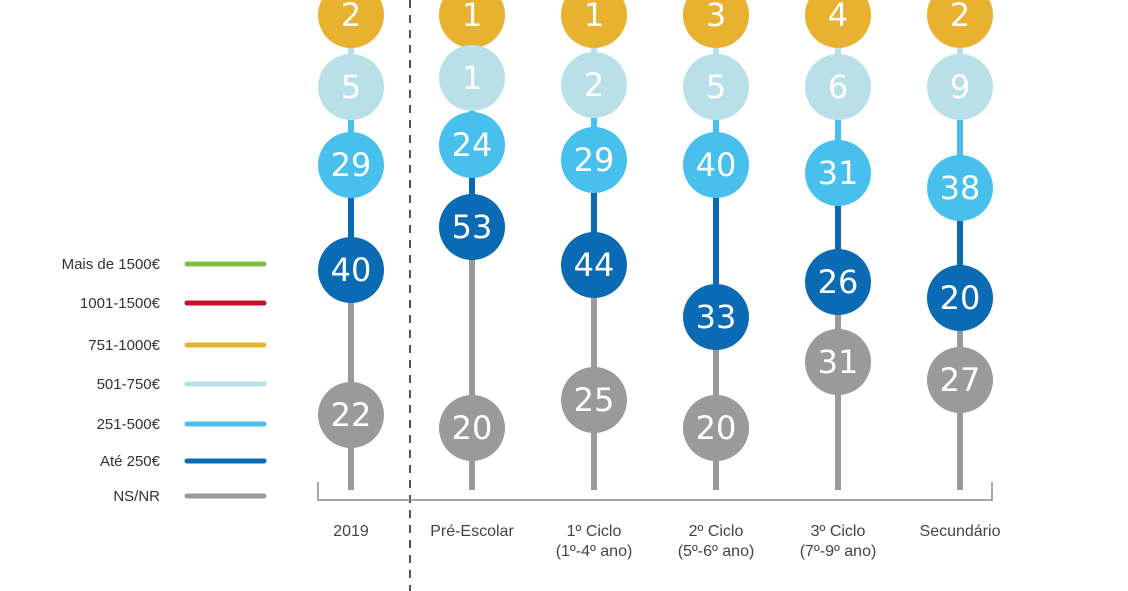 The height and width of the screenshot is (591, 1128). I want to click on data-label: 6, so click(838, 87).